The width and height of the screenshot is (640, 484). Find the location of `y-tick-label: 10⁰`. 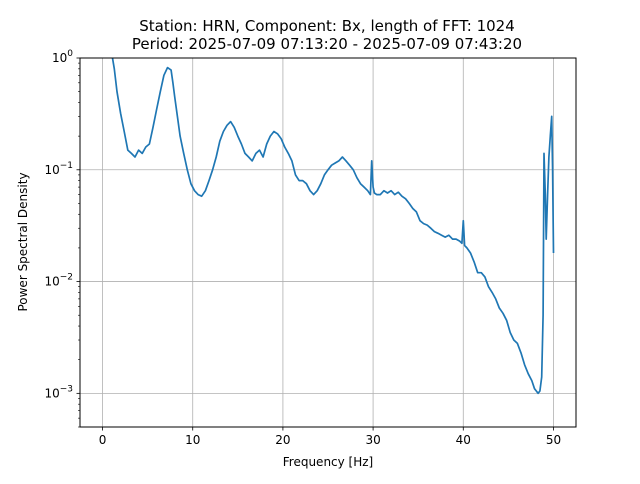

y-tick-label: 10⁰ is located at coordinates (62, 57).